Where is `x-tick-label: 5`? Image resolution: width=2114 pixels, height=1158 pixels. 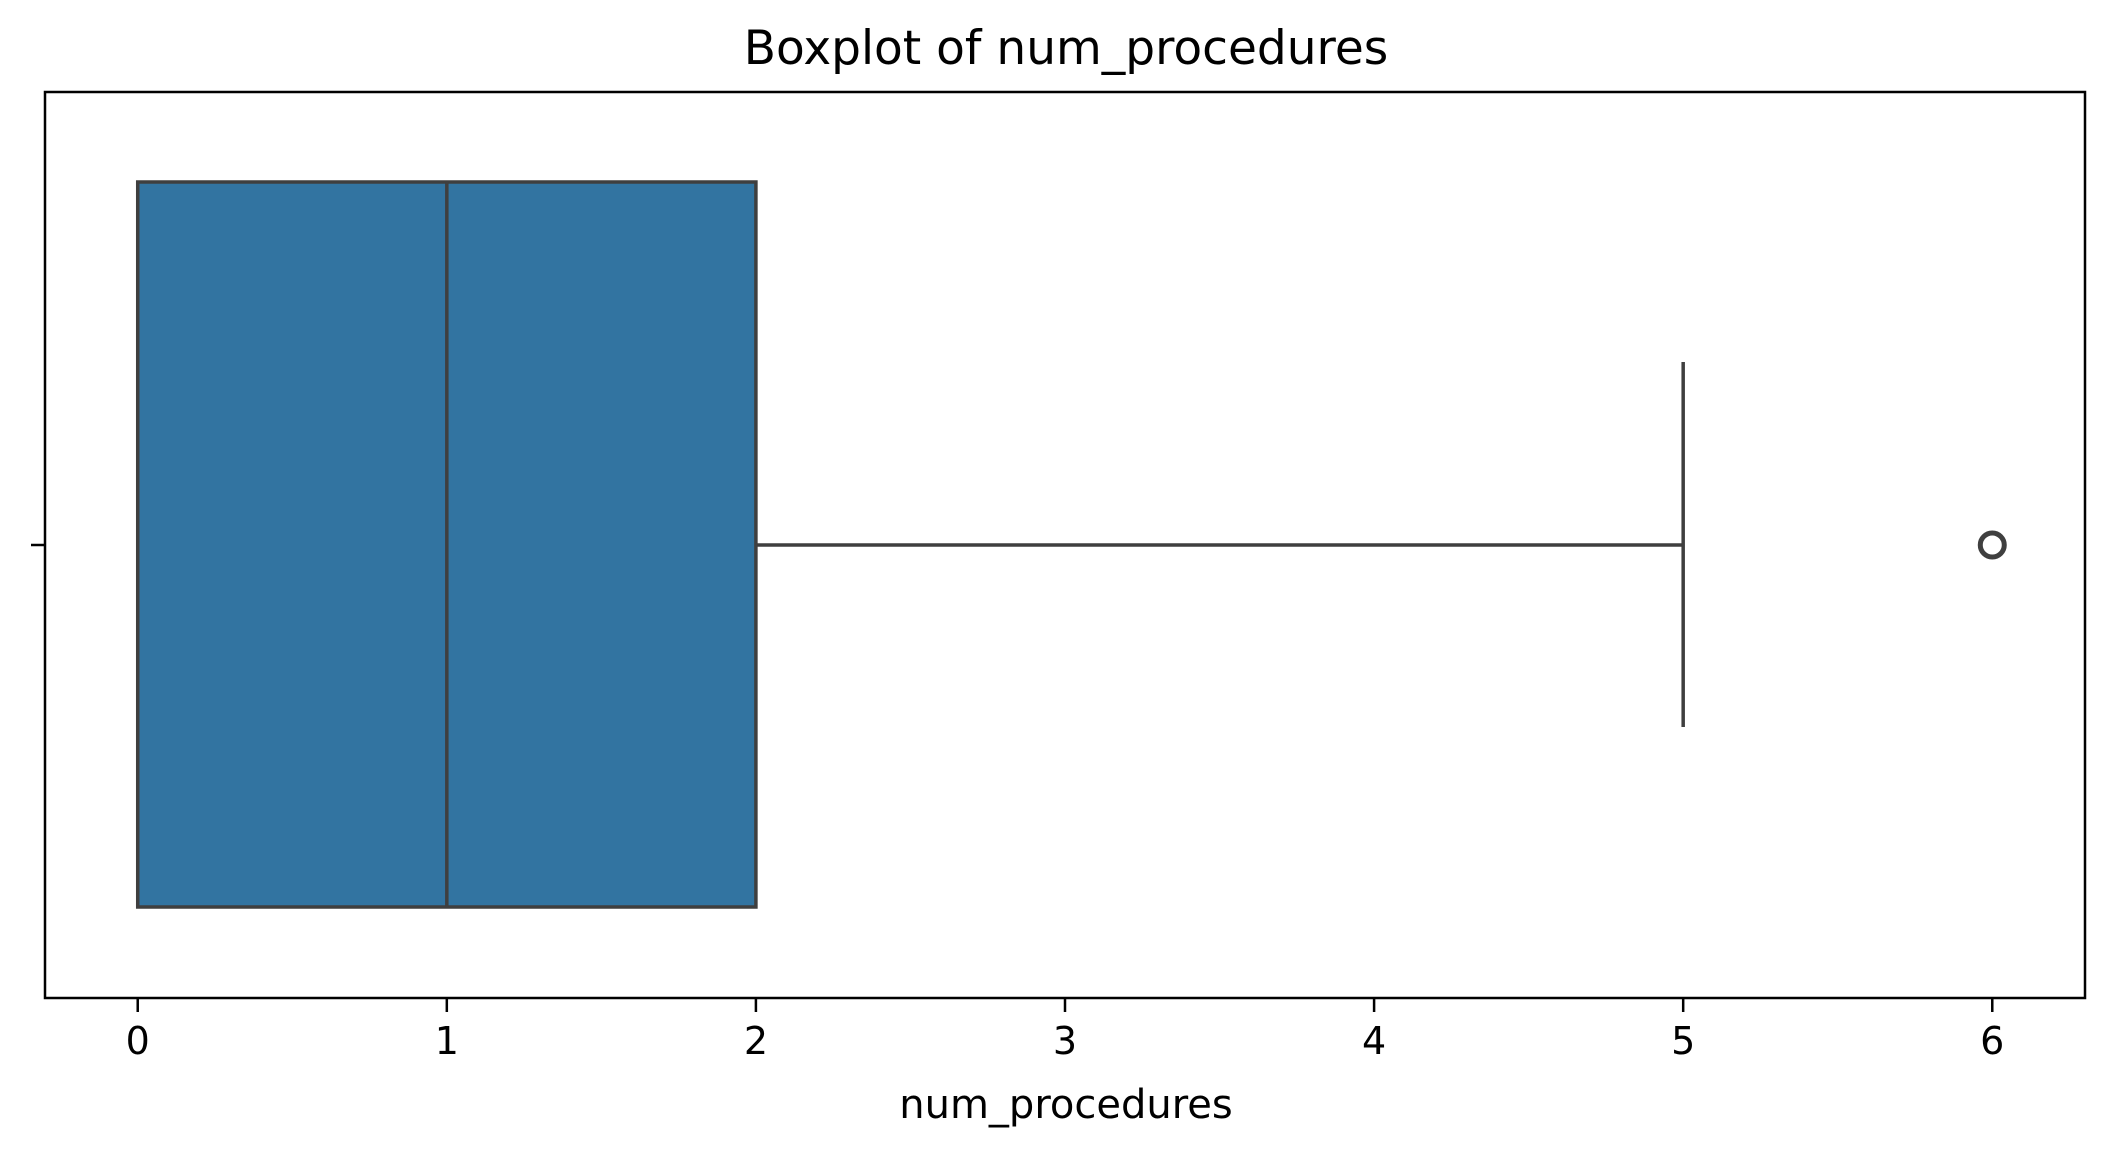
x-tick-label: 5 is located at coordinates (1683, 1041).